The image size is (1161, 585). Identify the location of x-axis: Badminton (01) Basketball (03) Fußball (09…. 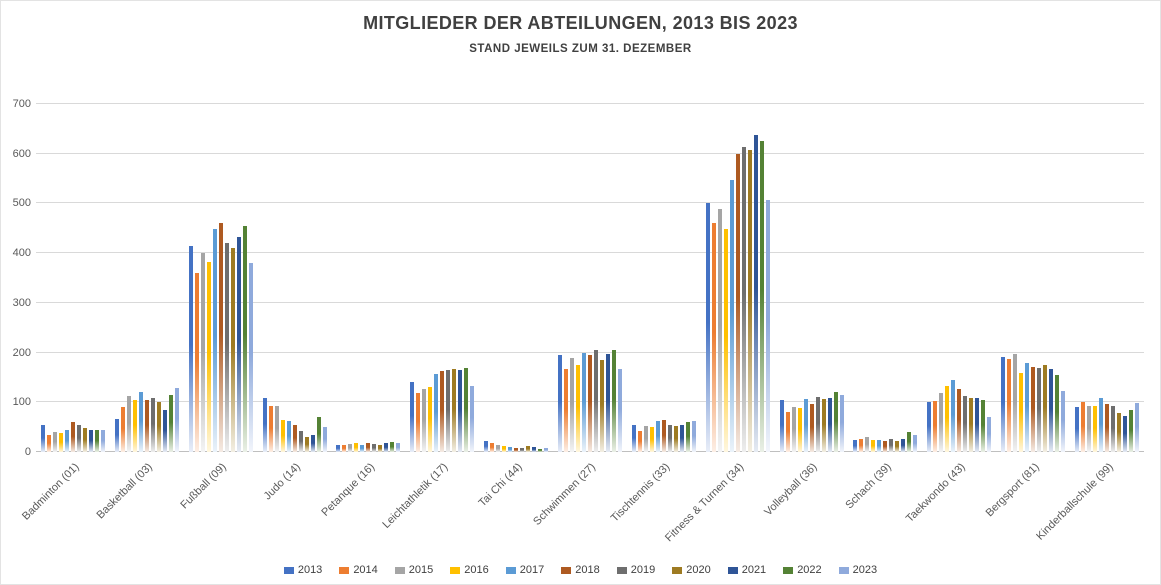
(582, 500).